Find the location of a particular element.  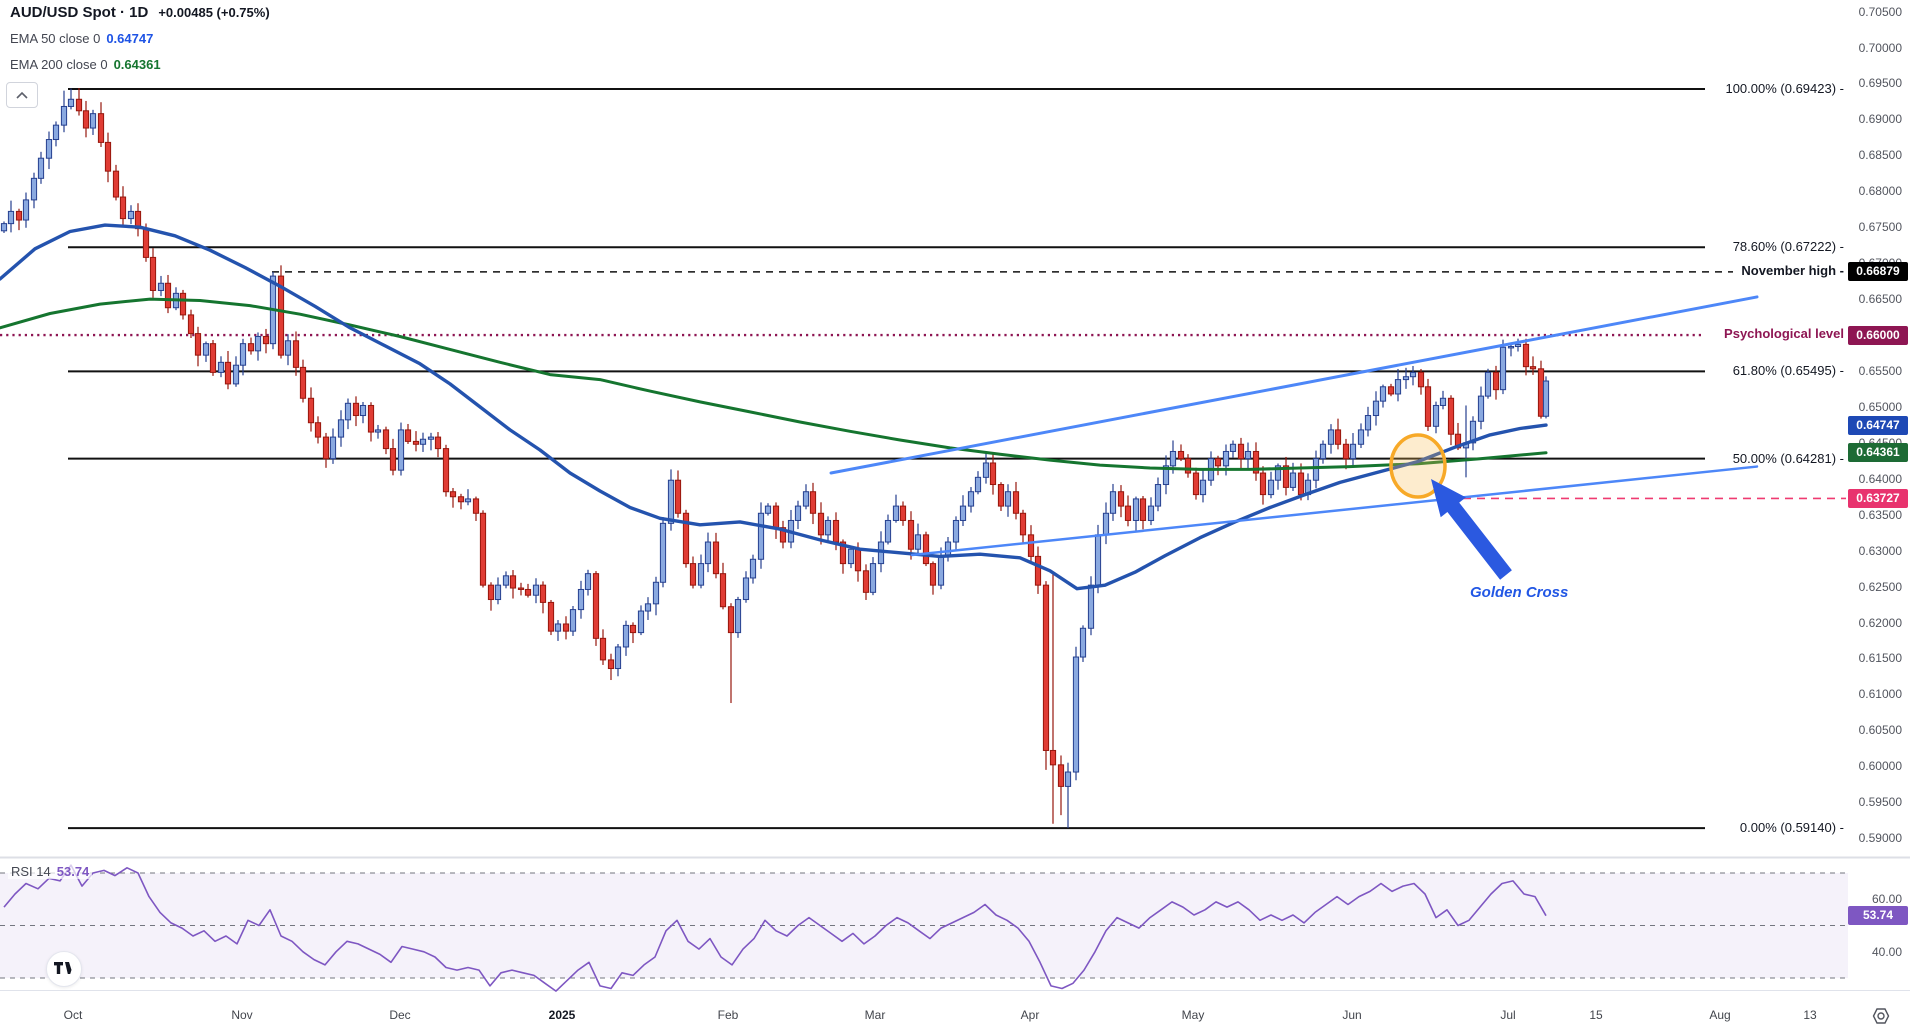

time-tick-label: Nov is located at coordinates (242, 1015).